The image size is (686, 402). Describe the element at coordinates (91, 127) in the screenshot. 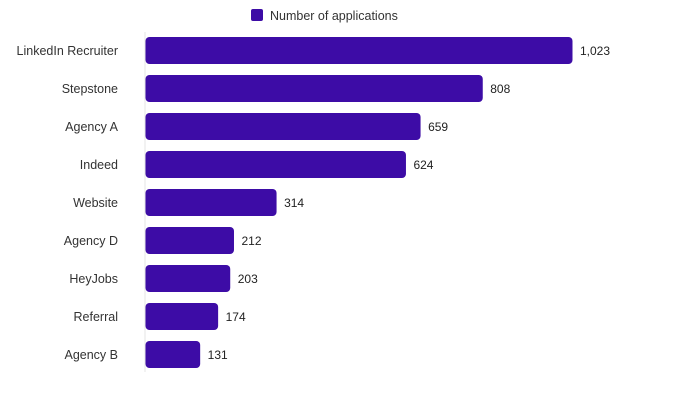

I see `category-label: Agency A` at that location.